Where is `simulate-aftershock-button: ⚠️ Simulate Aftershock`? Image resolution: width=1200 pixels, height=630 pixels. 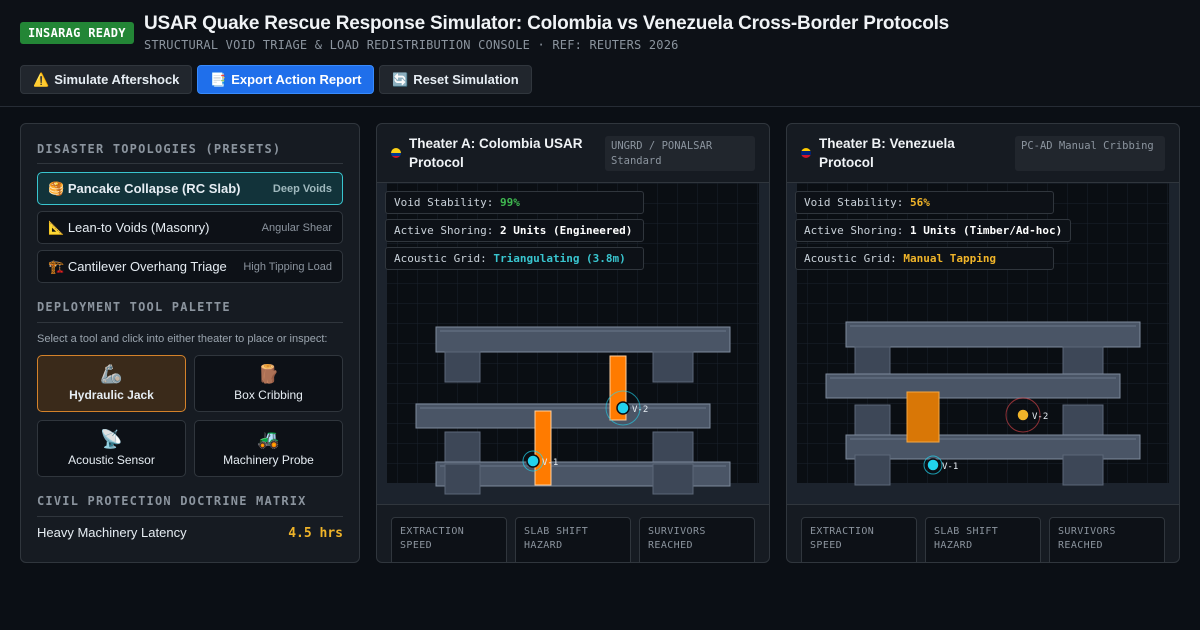
simulate-aftershock-button: ⚠️ Simulate Aftershock is located at coordinates (106, 79).